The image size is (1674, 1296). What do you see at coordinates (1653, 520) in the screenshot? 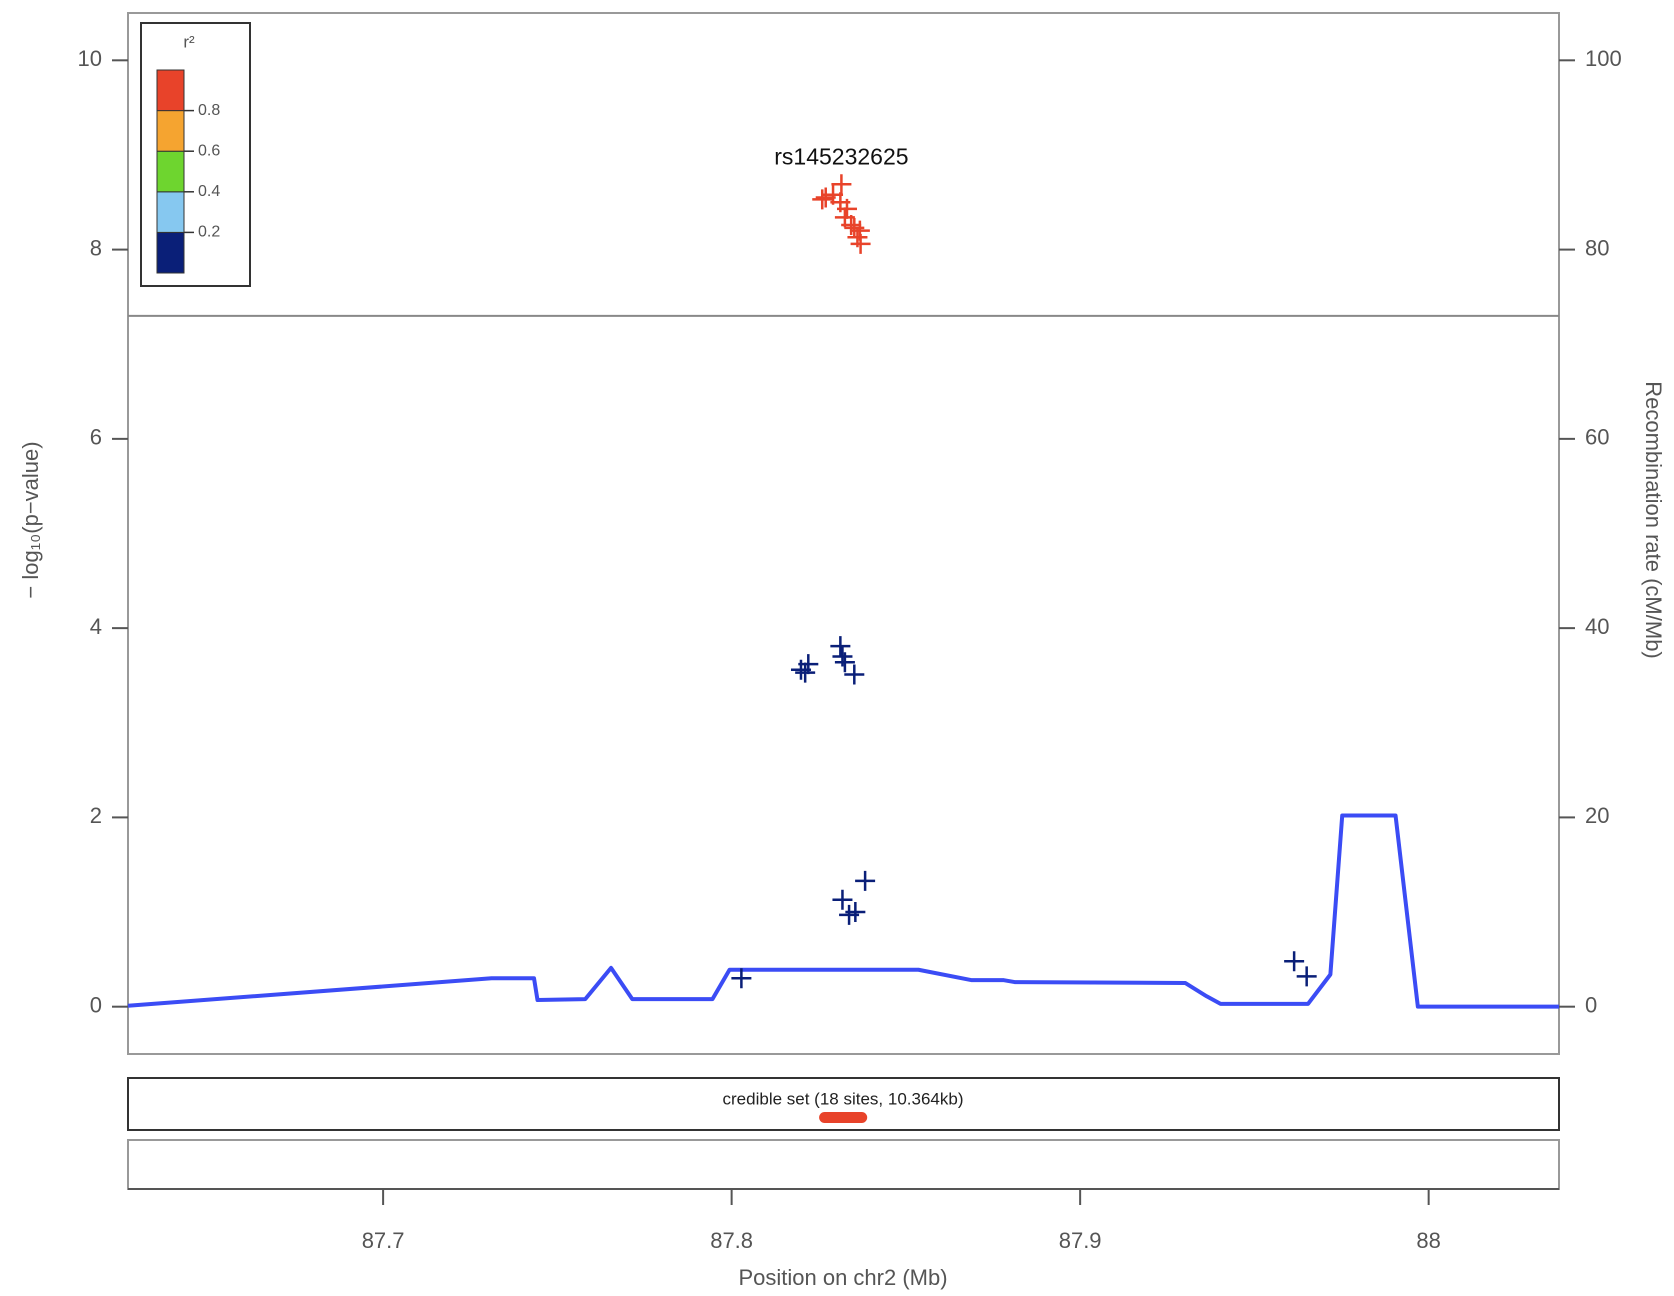
I see `y2-axis-label: Recombination rate (cM/Mb)` at bounding box center [1653, 520].